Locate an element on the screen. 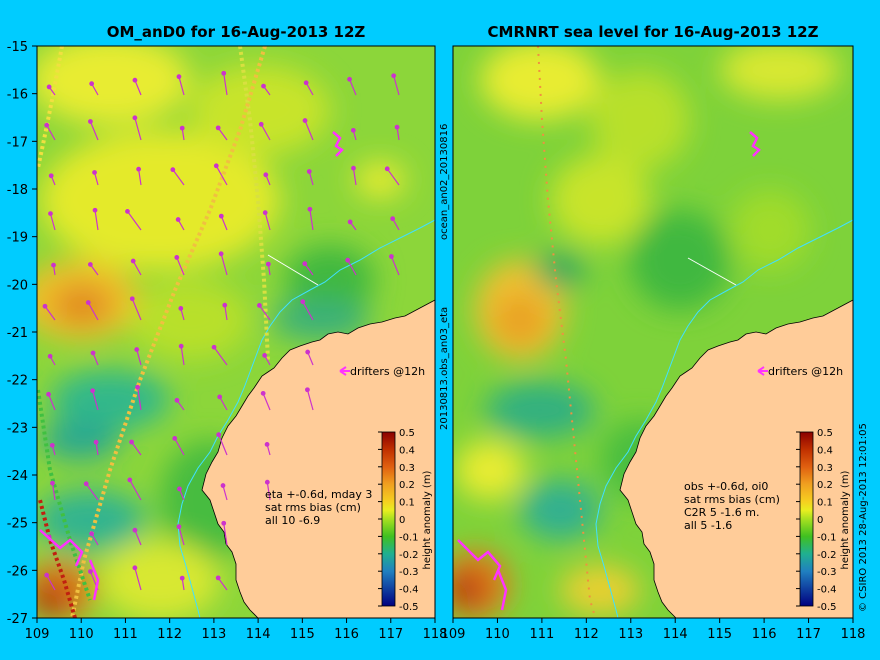 This screenshot has width=880, height=660. right-satellite-track is located at coordinates (567, 332).